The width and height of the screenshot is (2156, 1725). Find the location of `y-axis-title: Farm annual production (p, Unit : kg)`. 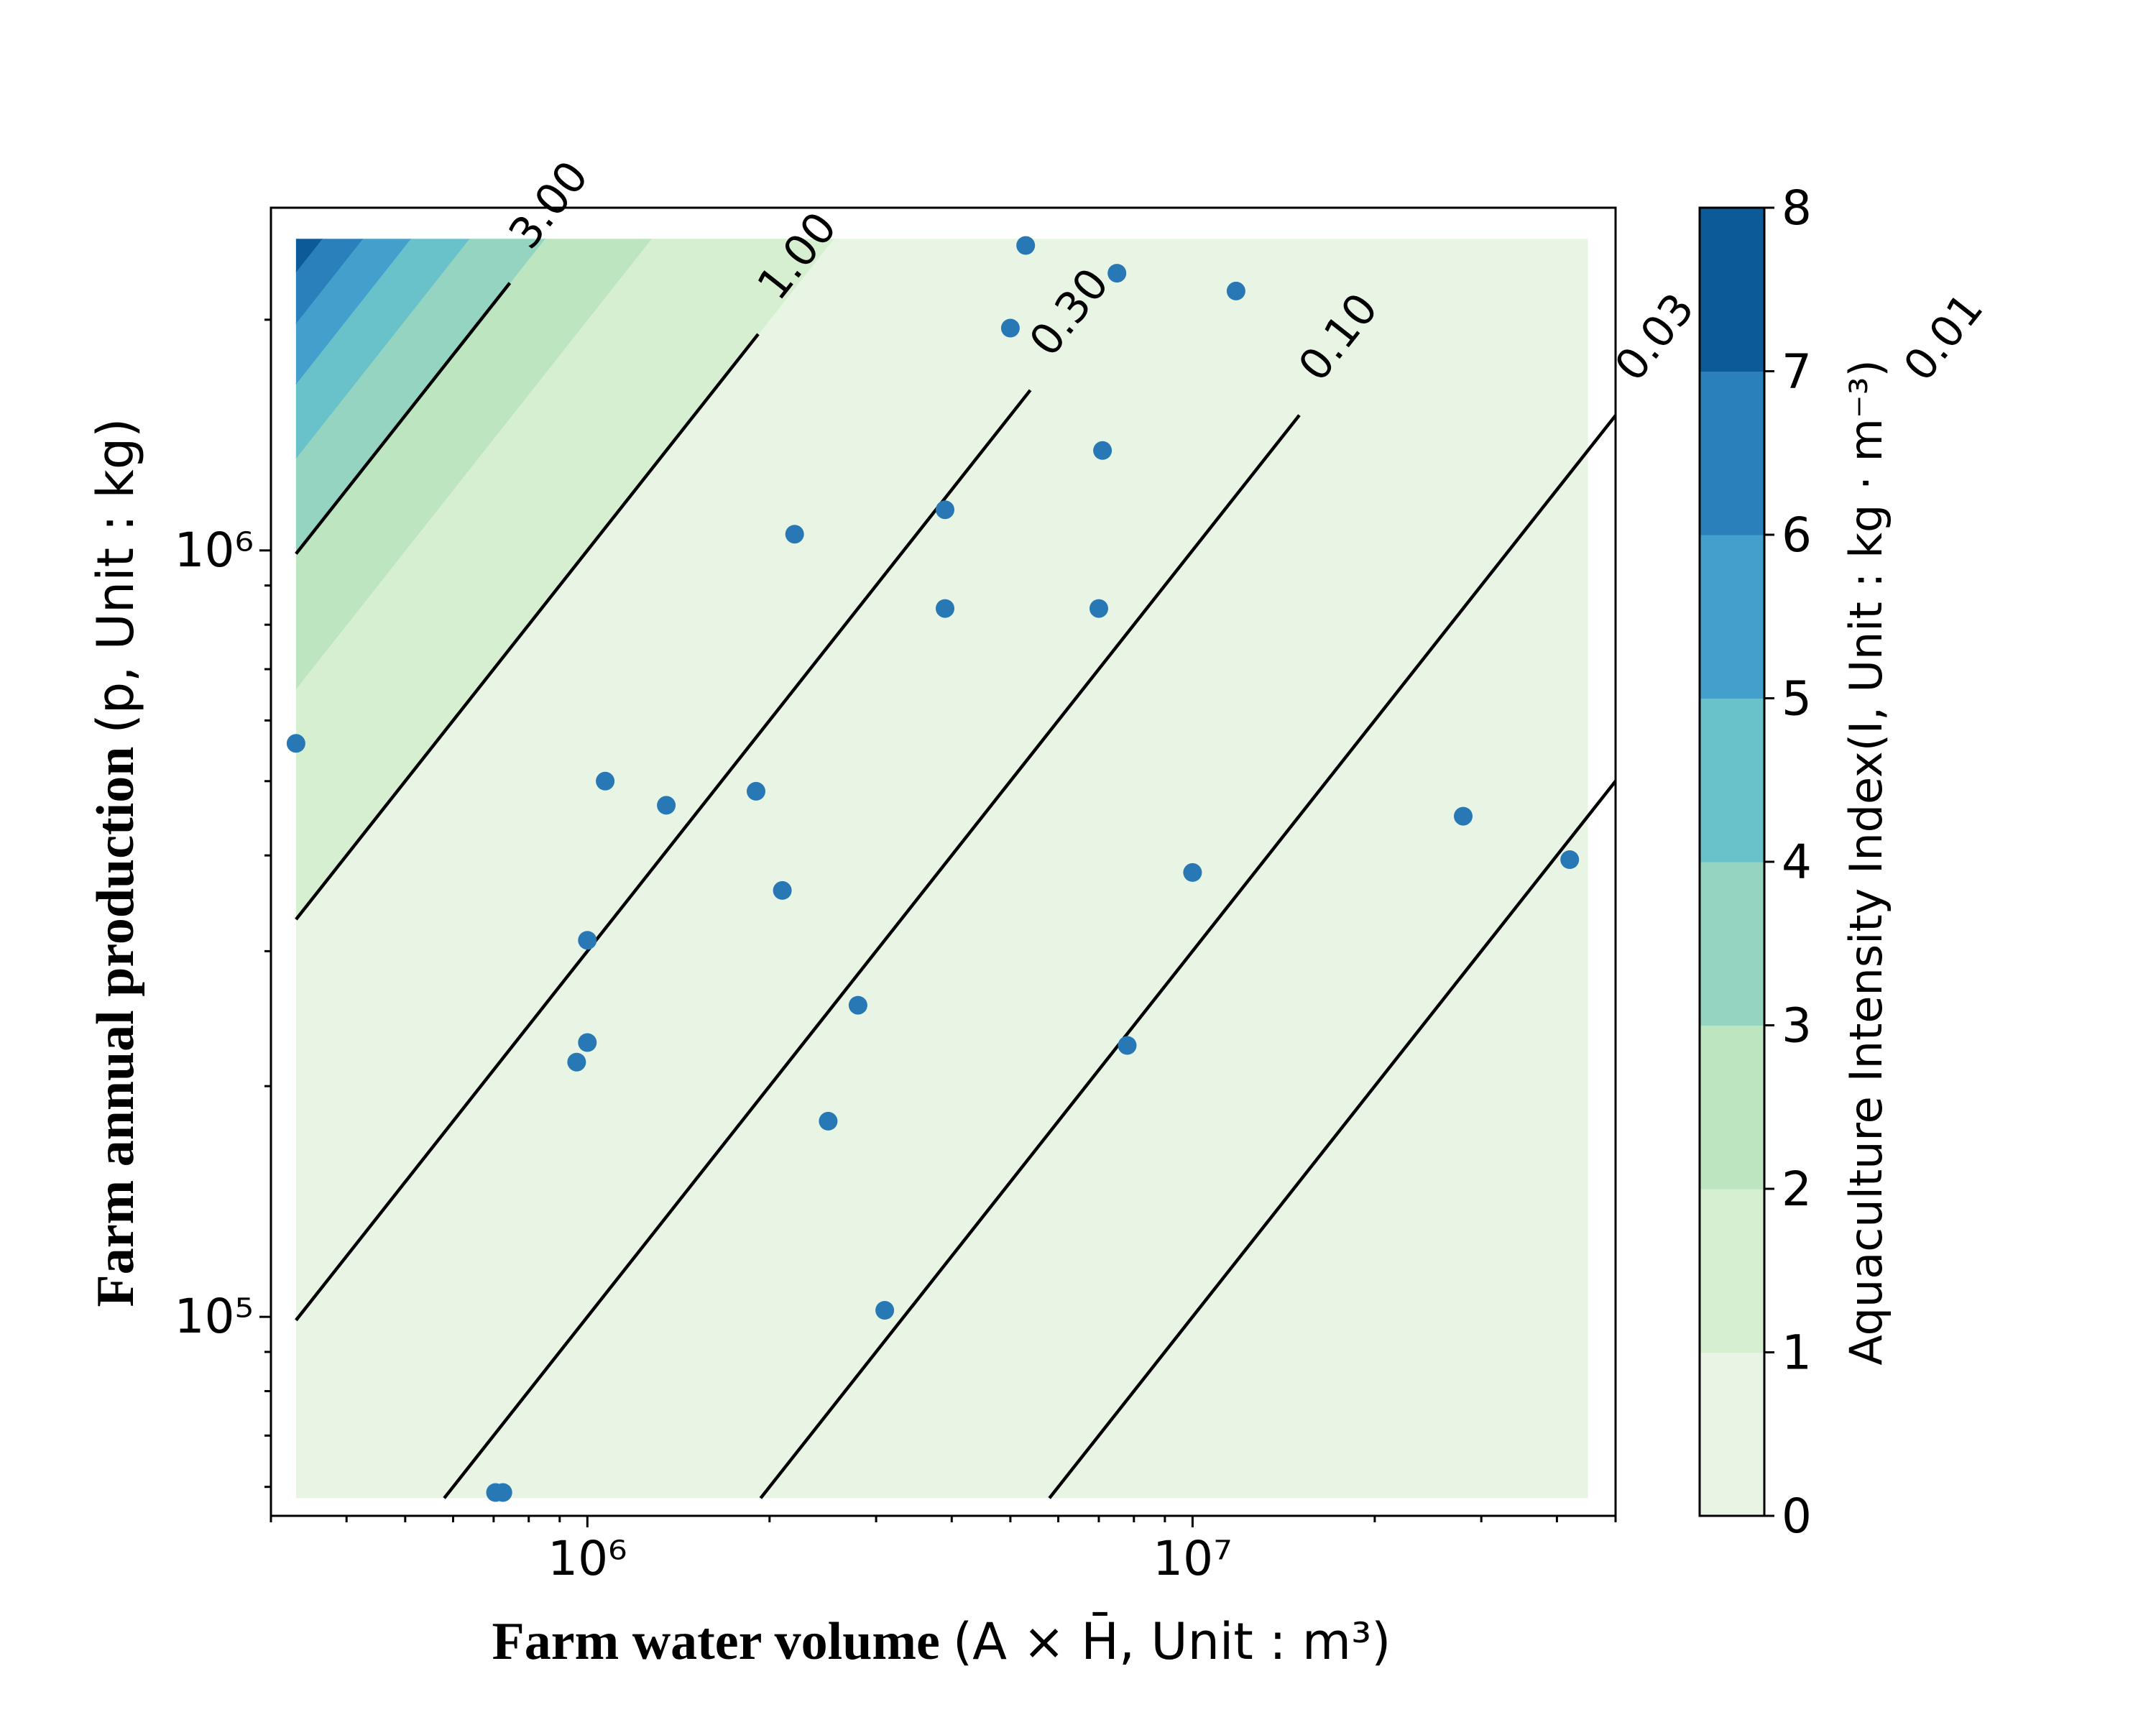

y-axis-title: Farm annual production (p, Unit : kg) is located at coordinates (116, 862).